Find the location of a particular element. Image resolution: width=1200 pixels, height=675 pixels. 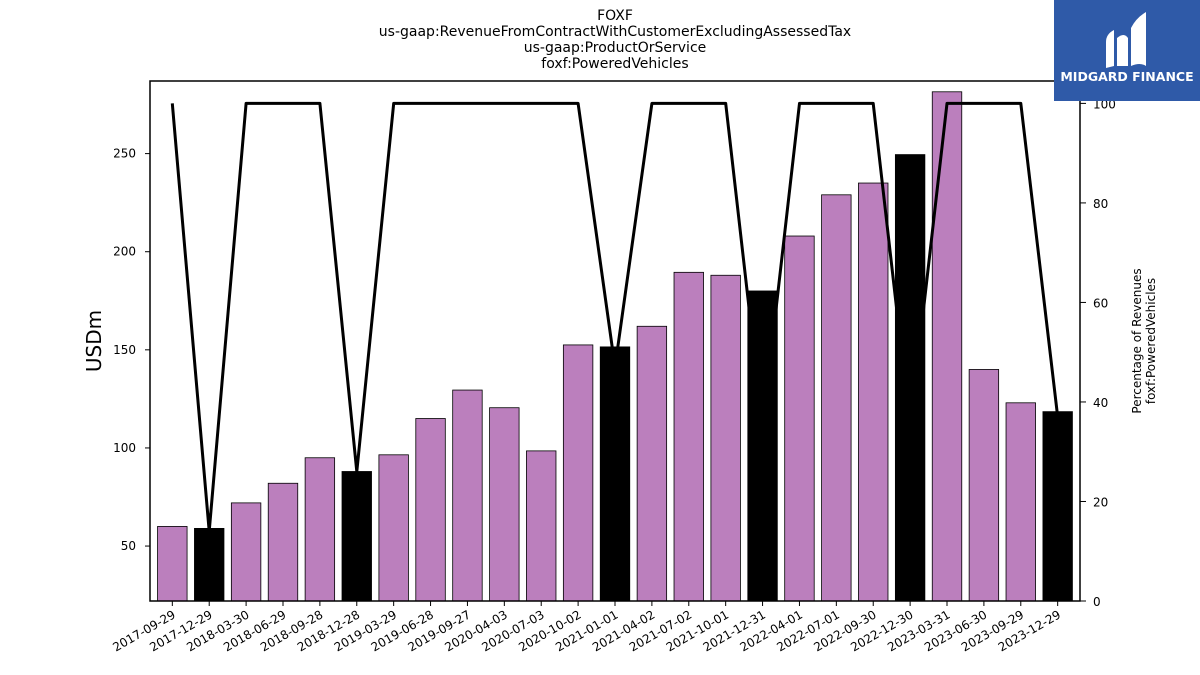

left-axis-ticks: 50 100 150 200 250 is located at coordinates (131, 350).